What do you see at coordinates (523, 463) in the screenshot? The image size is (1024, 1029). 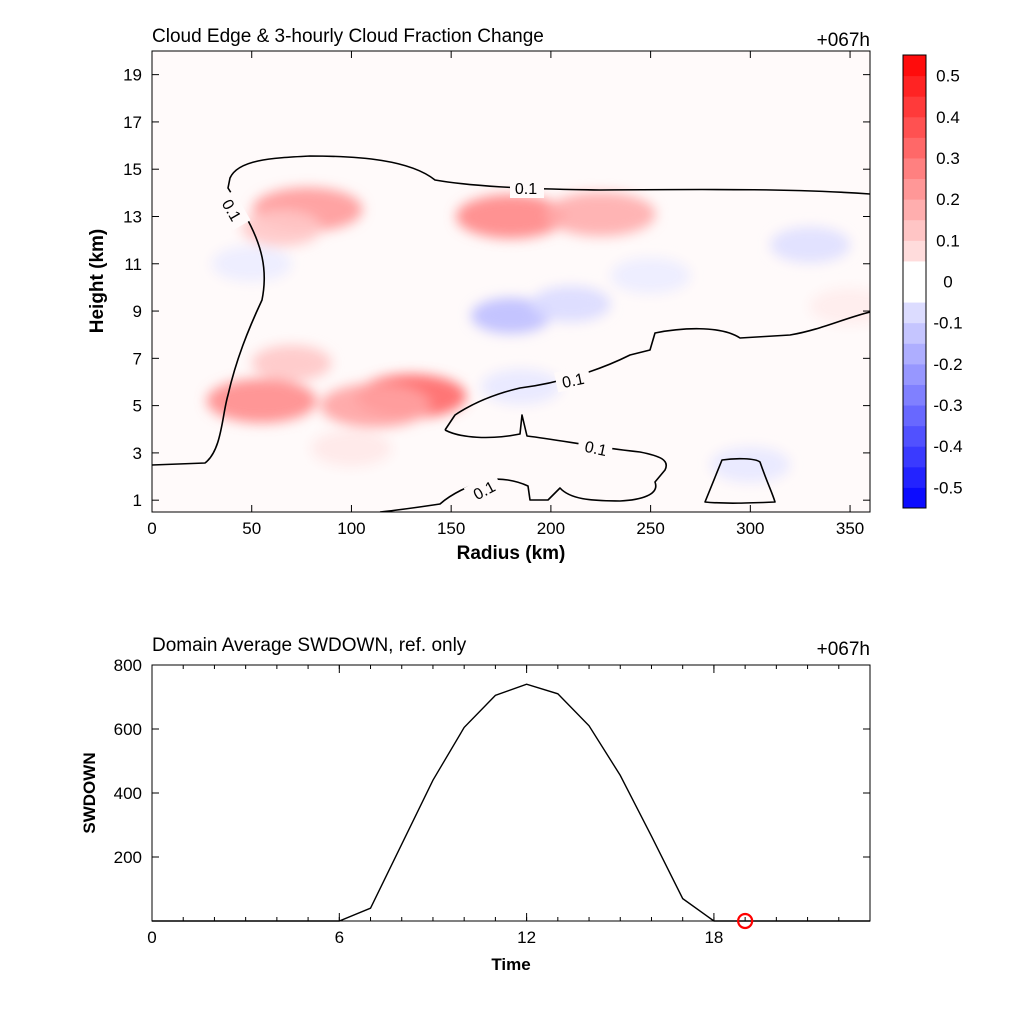 I see `contour-lower` at bounding box center [523, 463].